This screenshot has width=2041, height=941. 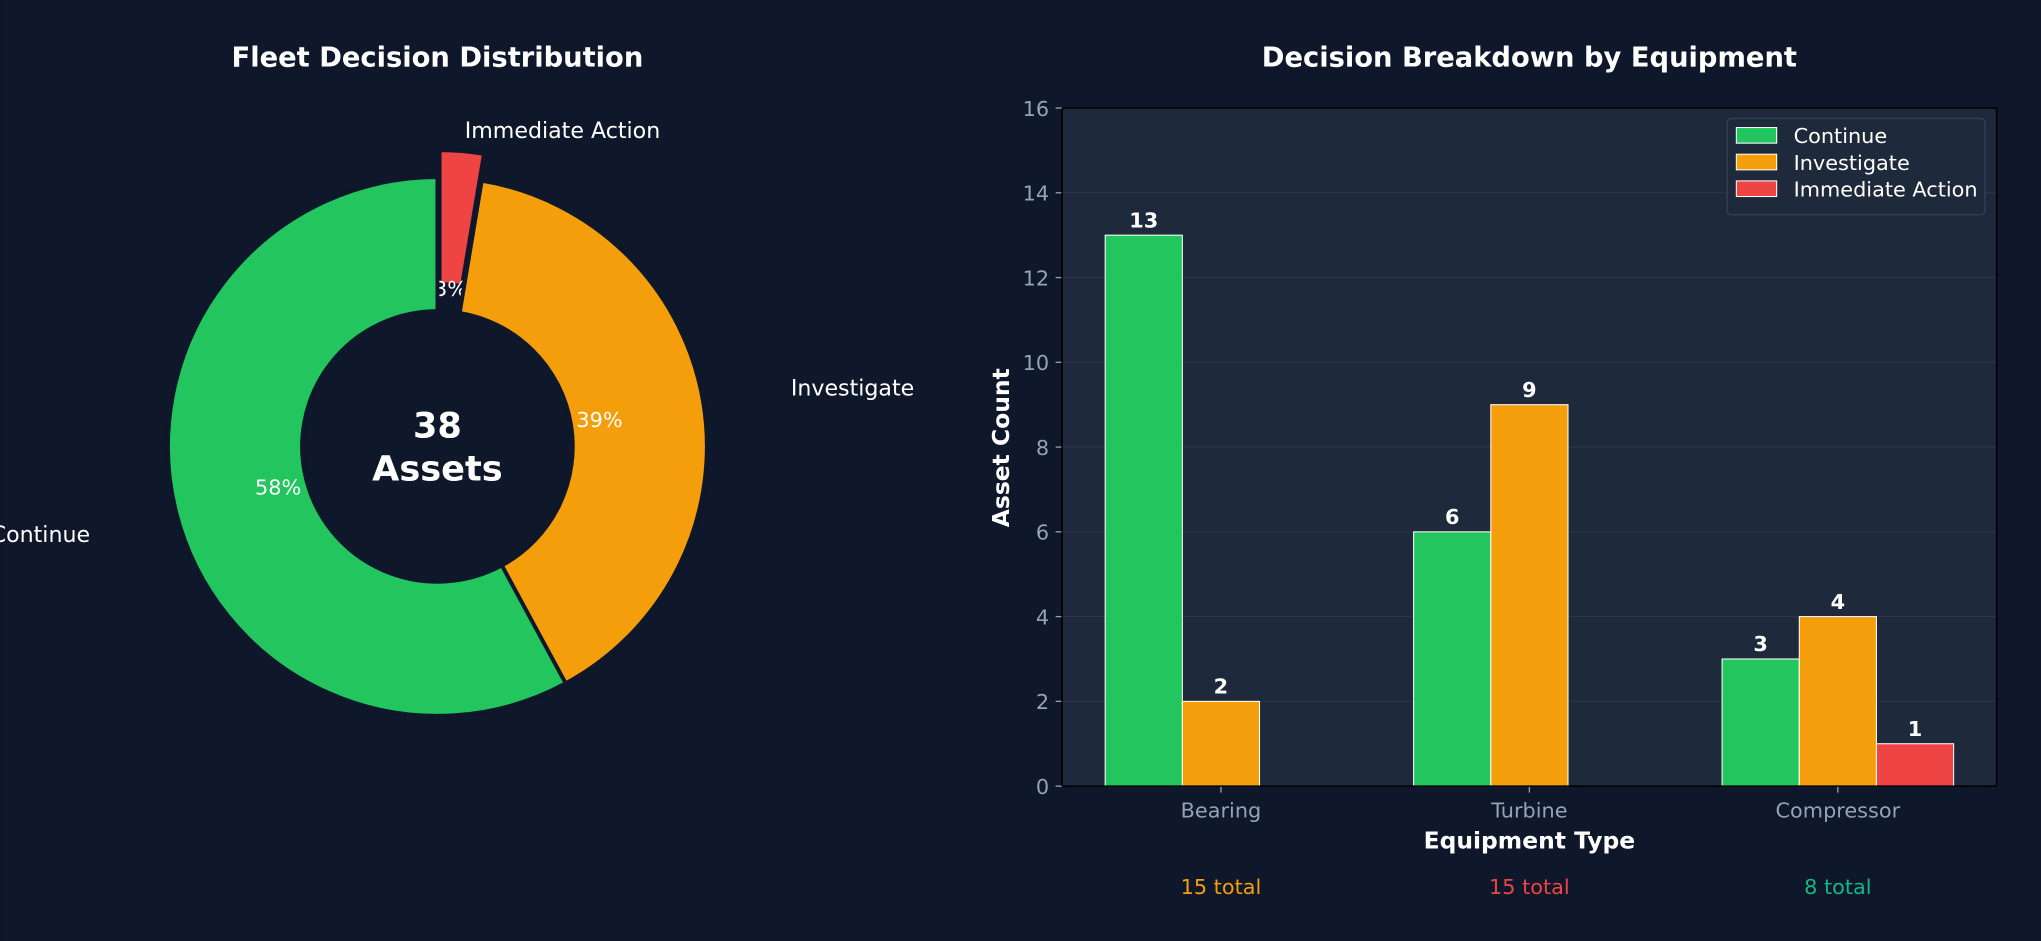 I want to click on percent-label-investigate: 39%, so click(x=599, y=420).